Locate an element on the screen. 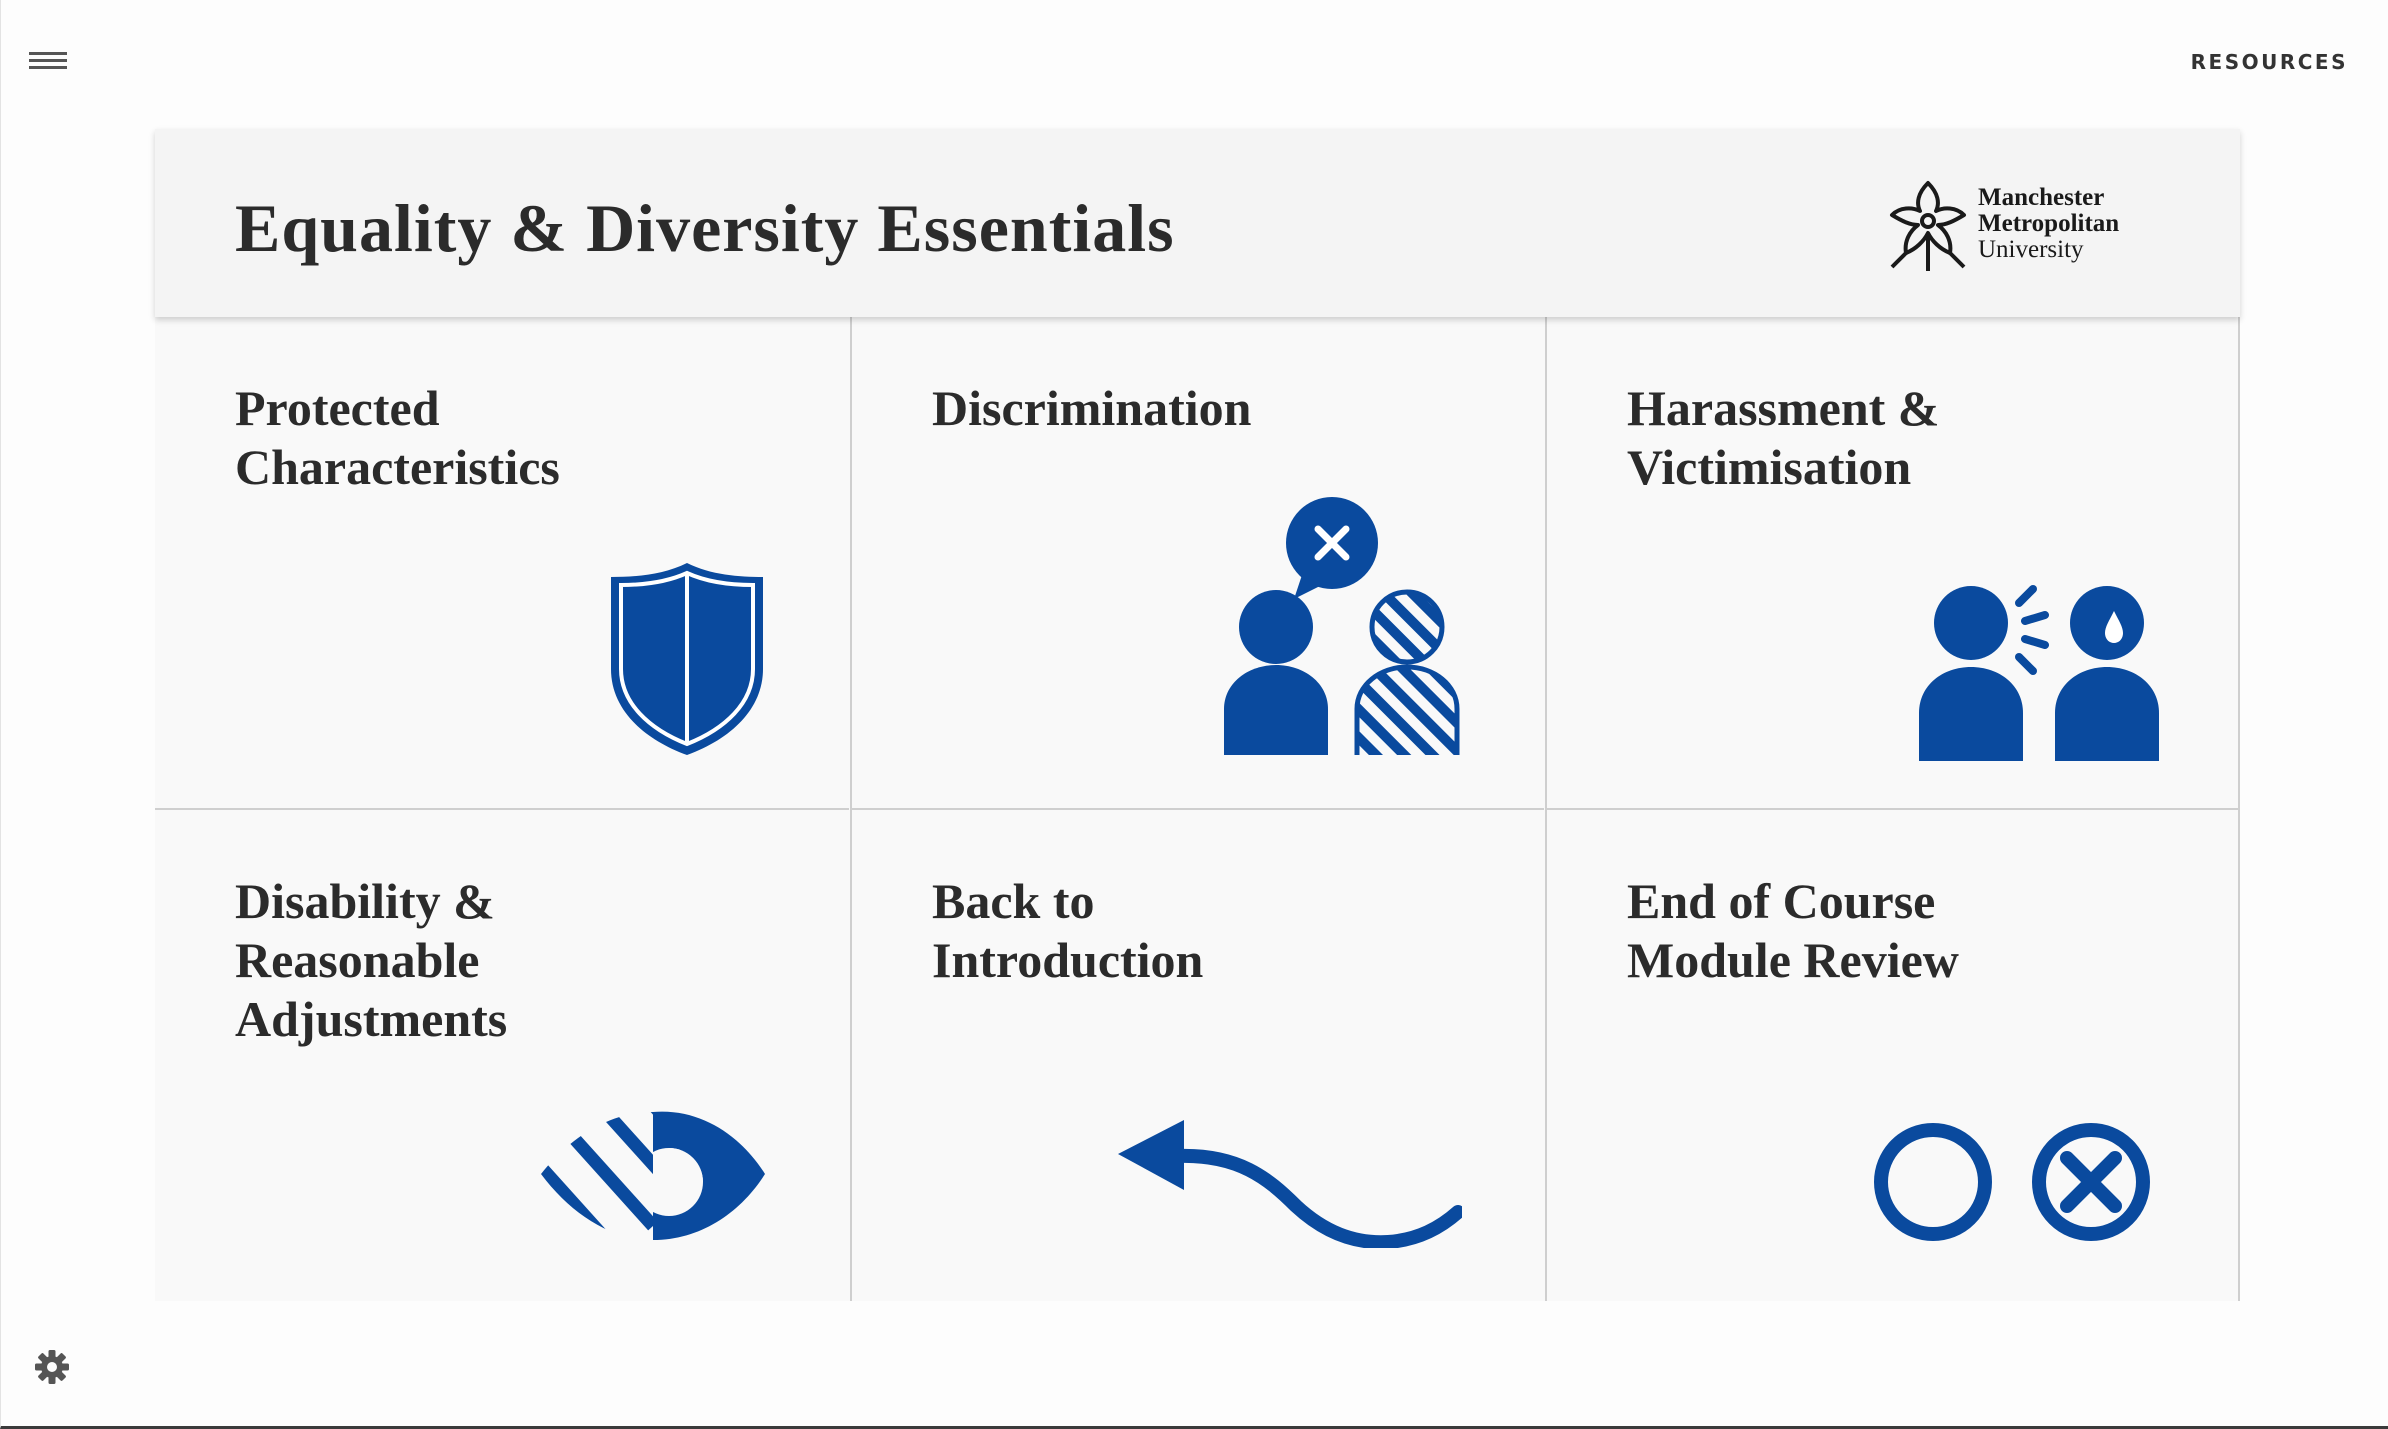 The width and height of the screenshot is (2388, 1429). impaired-eye-icon is located at coordinates (653, 1175).